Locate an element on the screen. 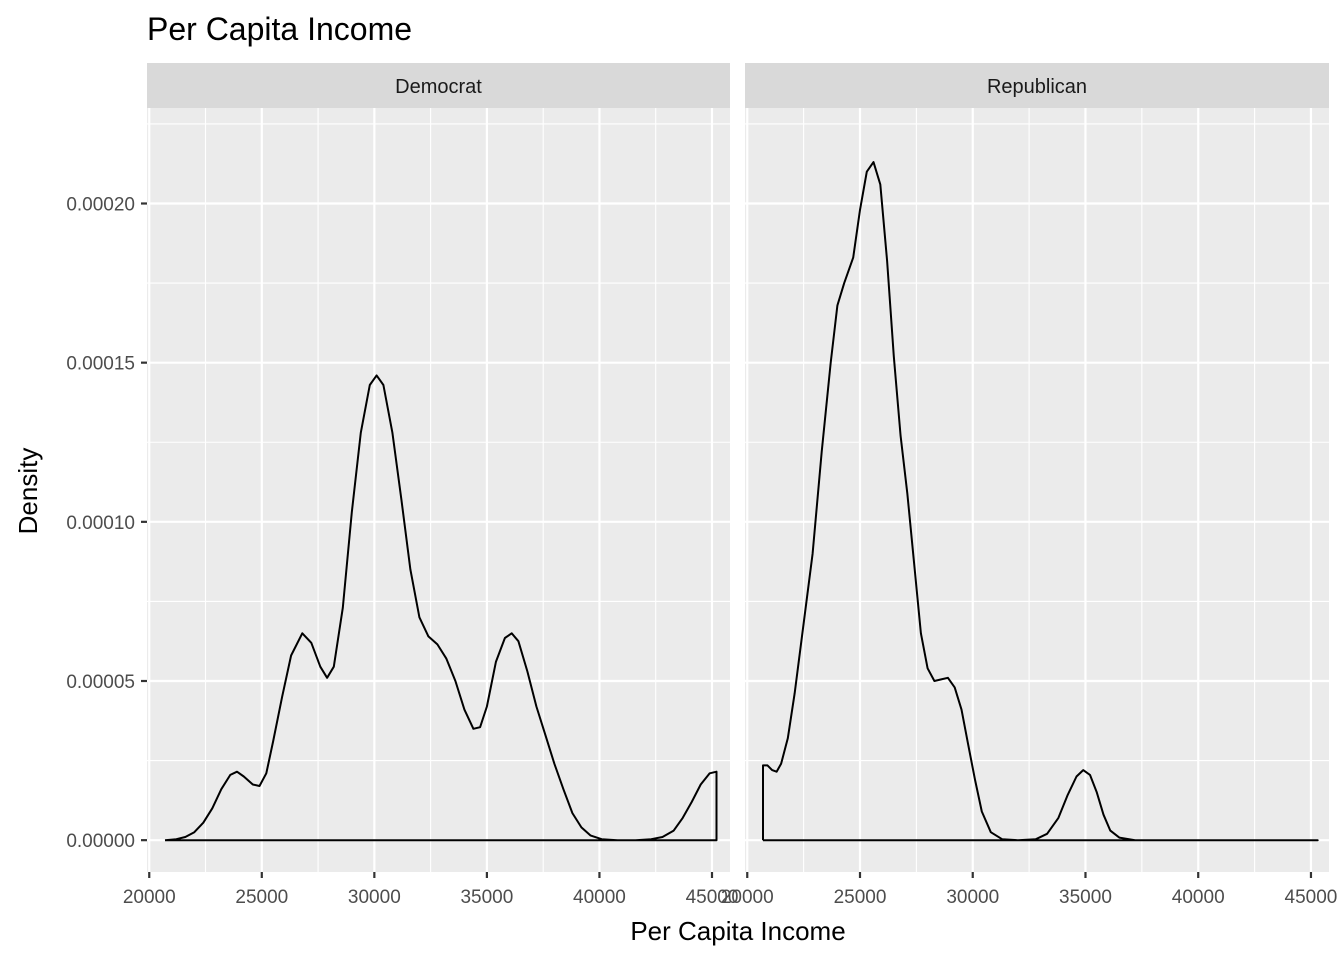  y-tick-label: 0.00005 is located at coordinates (100, 682).